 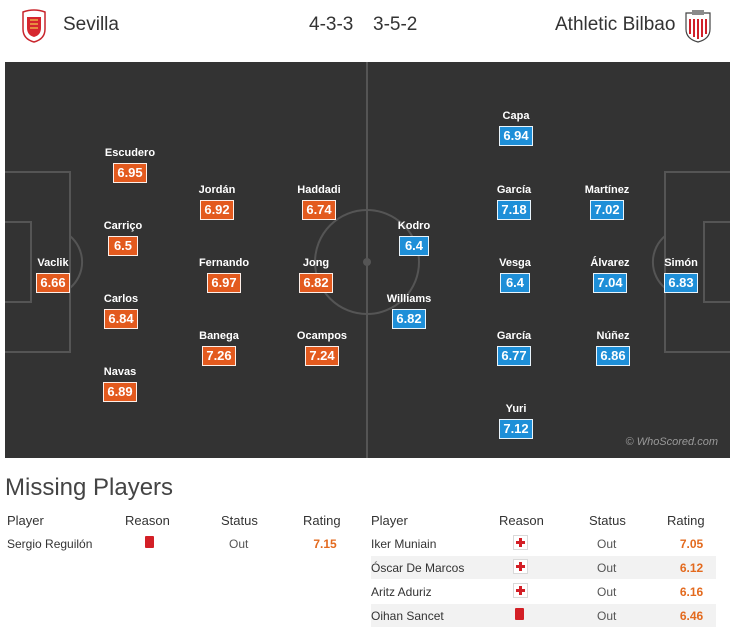 I want to click on player-name: Escudero, so click(x=130, y=153).